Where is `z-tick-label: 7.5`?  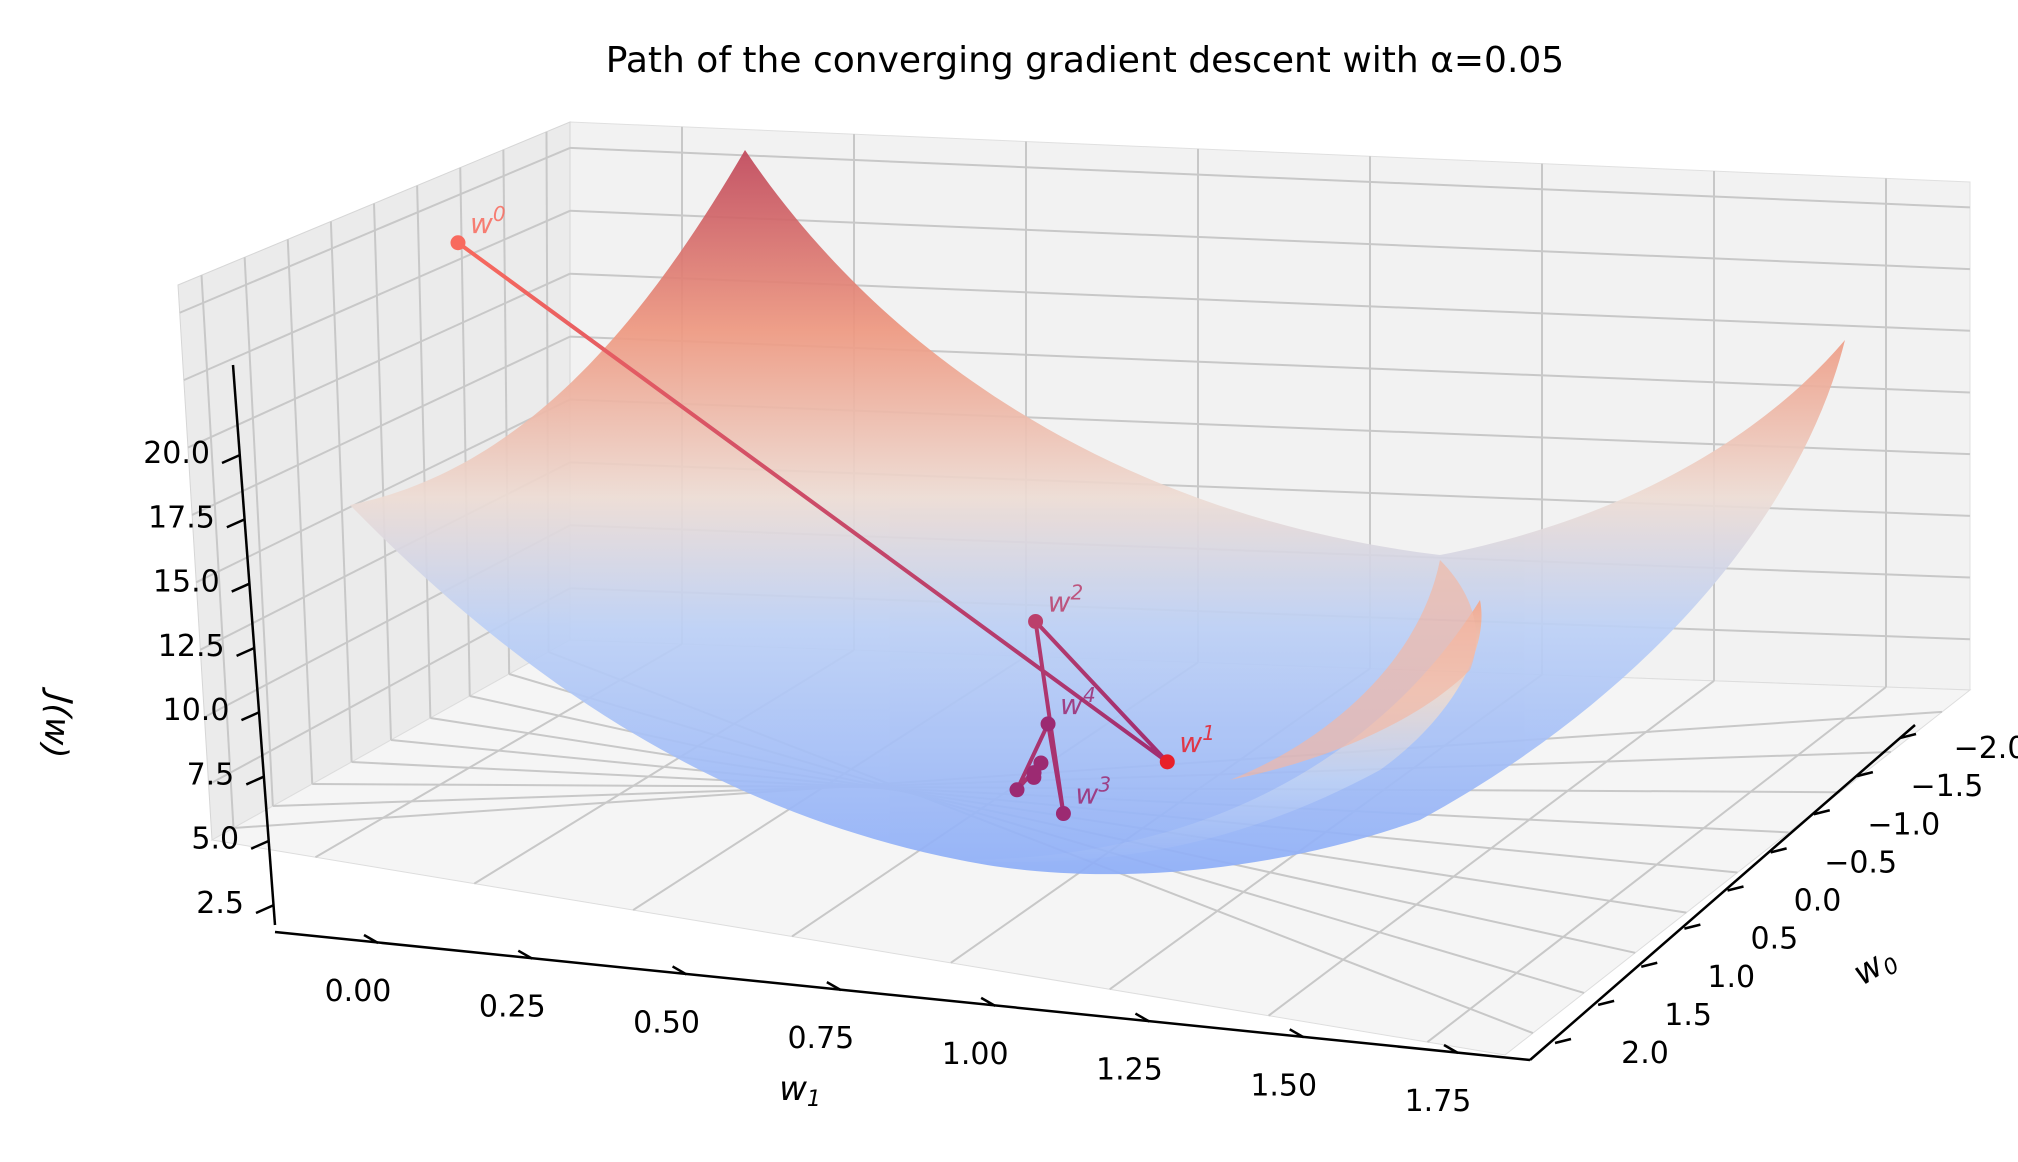
z-tick-label: 7.5 is located at coordinates (211, 774).